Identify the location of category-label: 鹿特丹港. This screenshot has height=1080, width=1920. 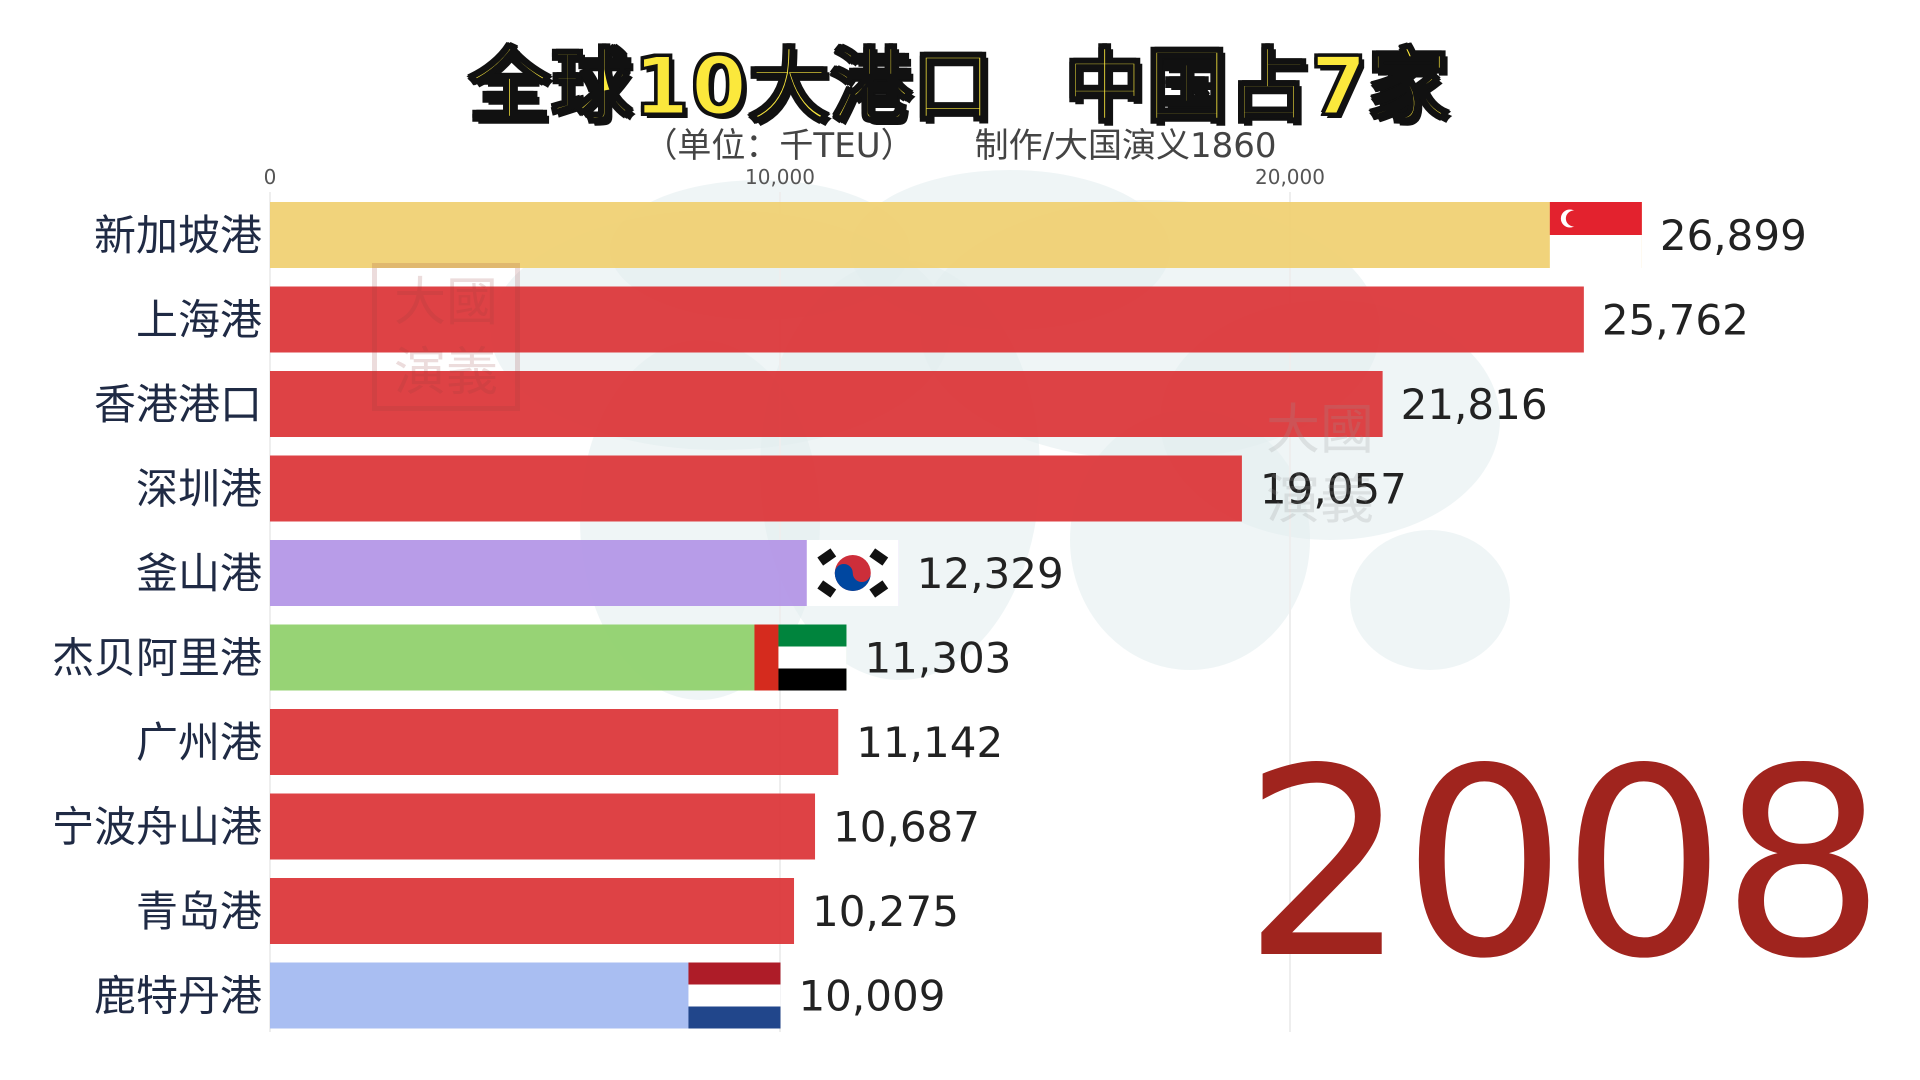
(178, 996).